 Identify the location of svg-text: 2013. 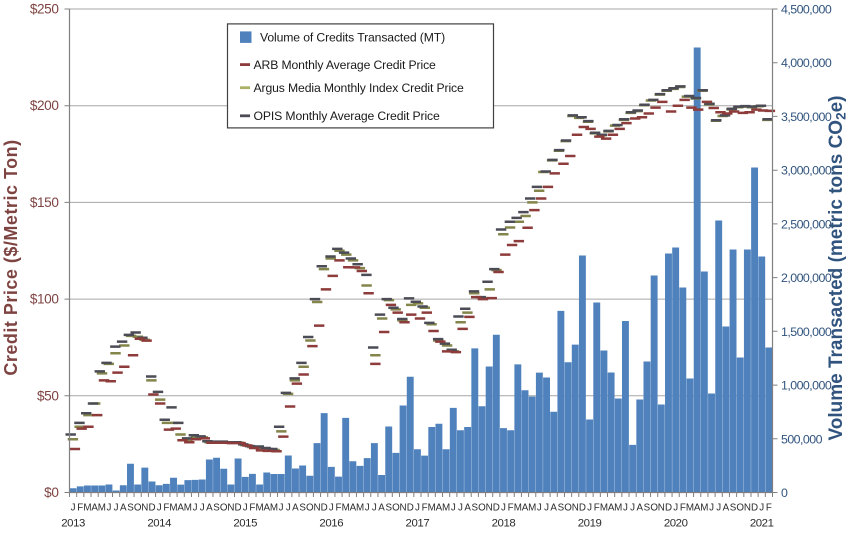
(73, 524).